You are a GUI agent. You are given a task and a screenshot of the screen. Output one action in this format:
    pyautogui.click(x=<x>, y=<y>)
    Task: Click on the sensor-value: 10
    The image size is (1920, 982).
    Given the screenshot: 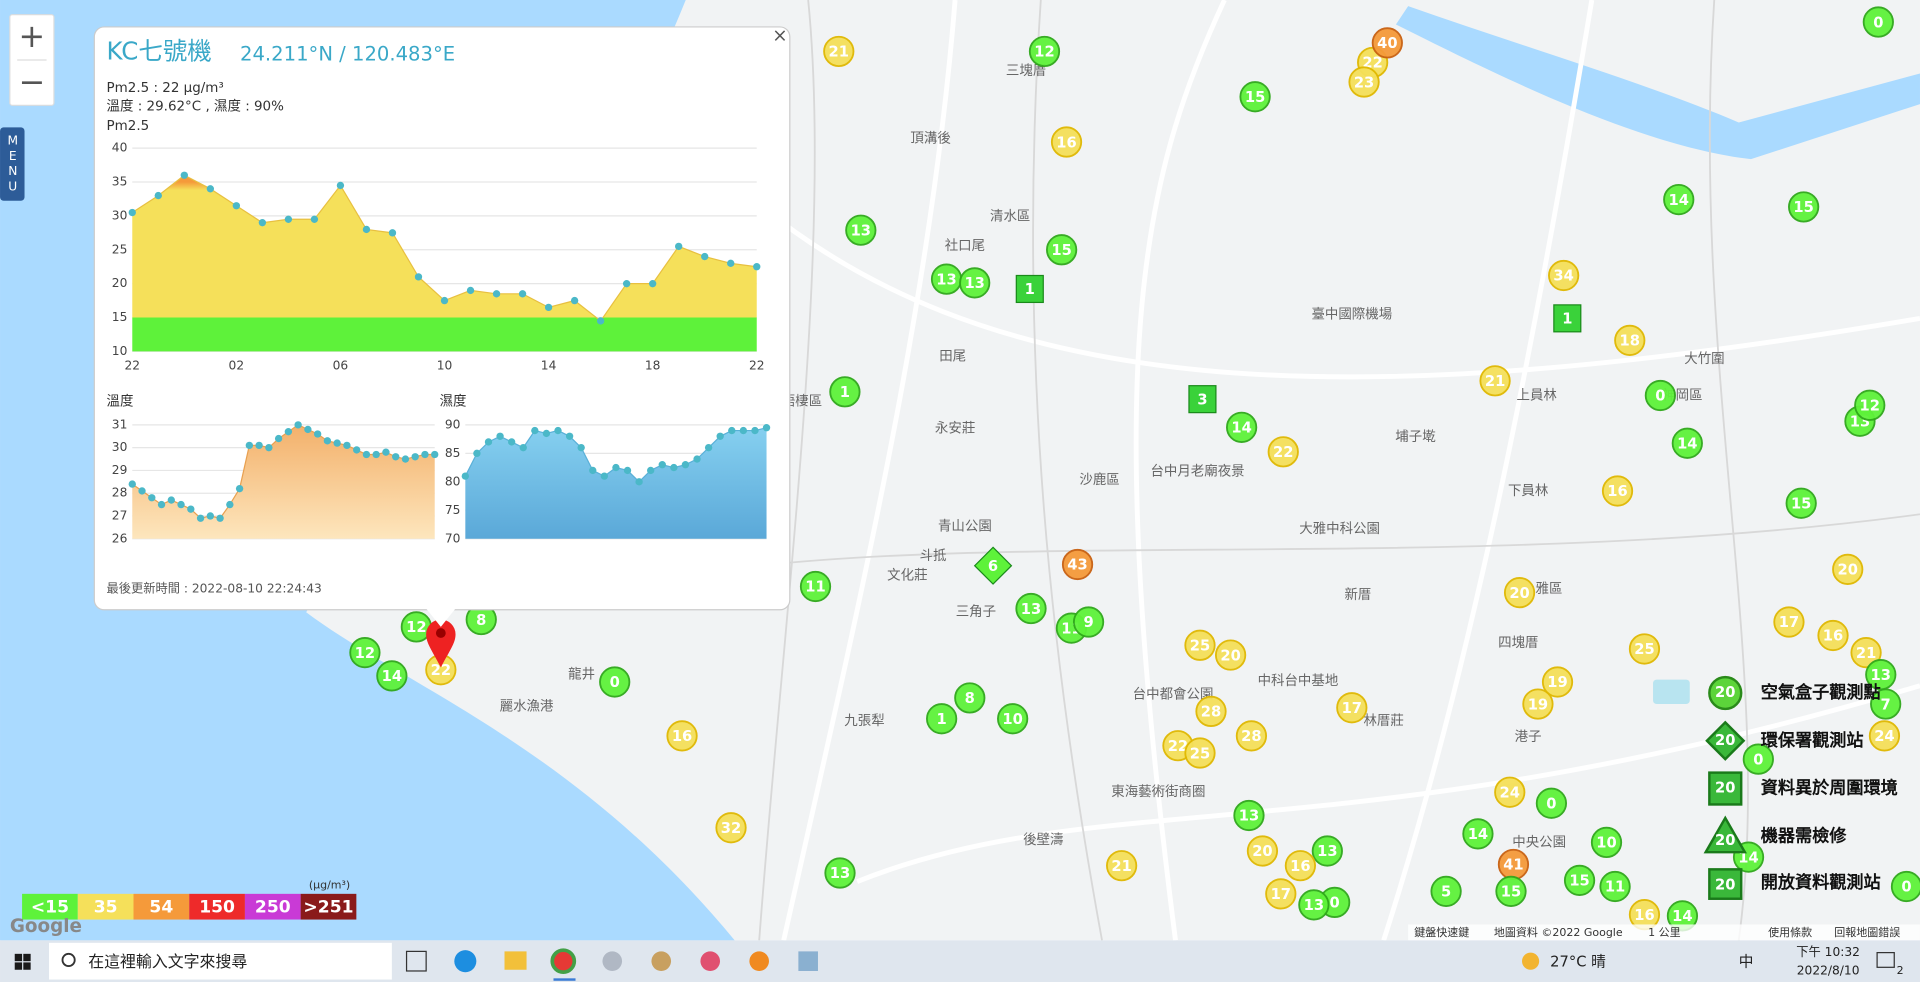 What is the action you would take?
    pyautogui.click(x=1606, y=843)
    